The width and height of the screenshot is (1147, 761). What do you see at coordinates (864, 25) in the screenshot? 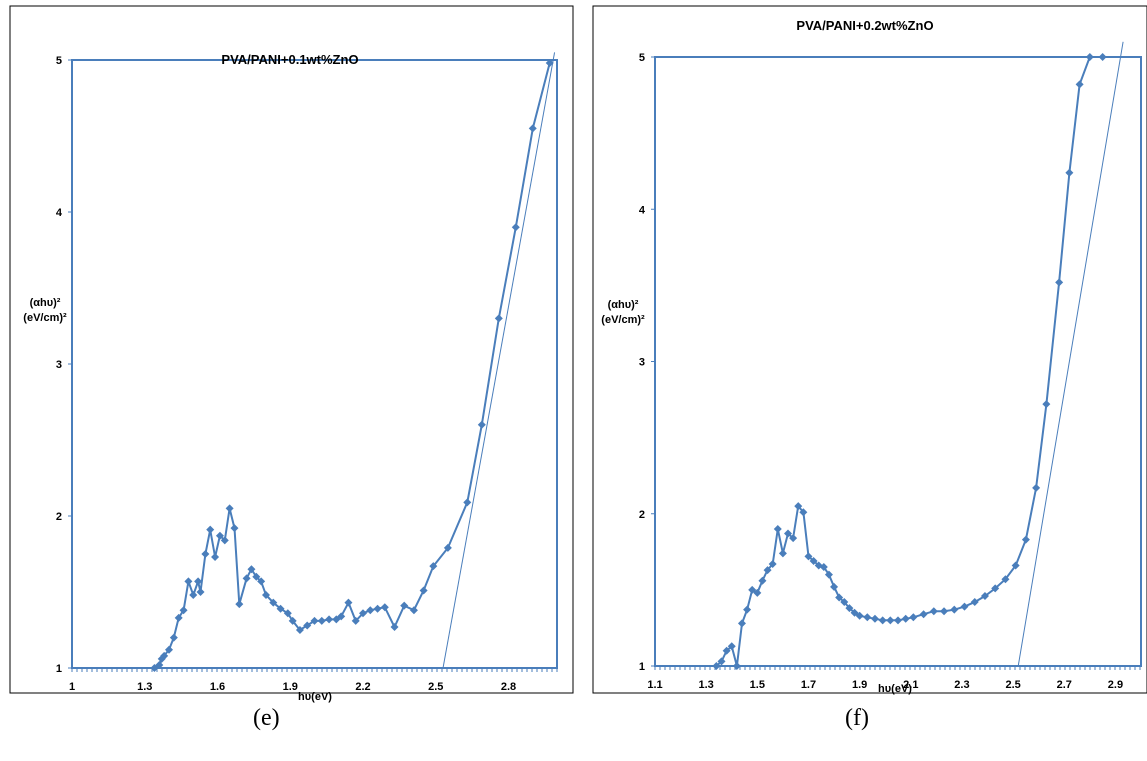
I see `chart-title: PVA/PANI+0.2wt%ZnO` at bounding box center [864, 25].